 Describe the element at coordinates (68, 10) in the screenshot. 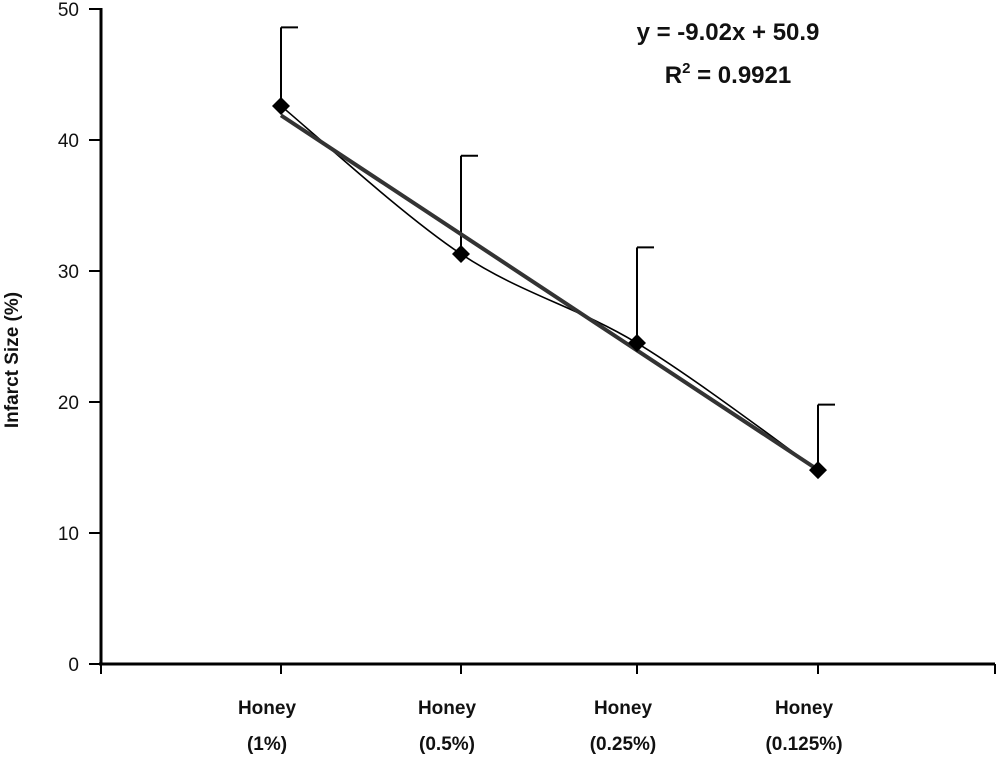

I see `y-tick-label: 50` at that location.